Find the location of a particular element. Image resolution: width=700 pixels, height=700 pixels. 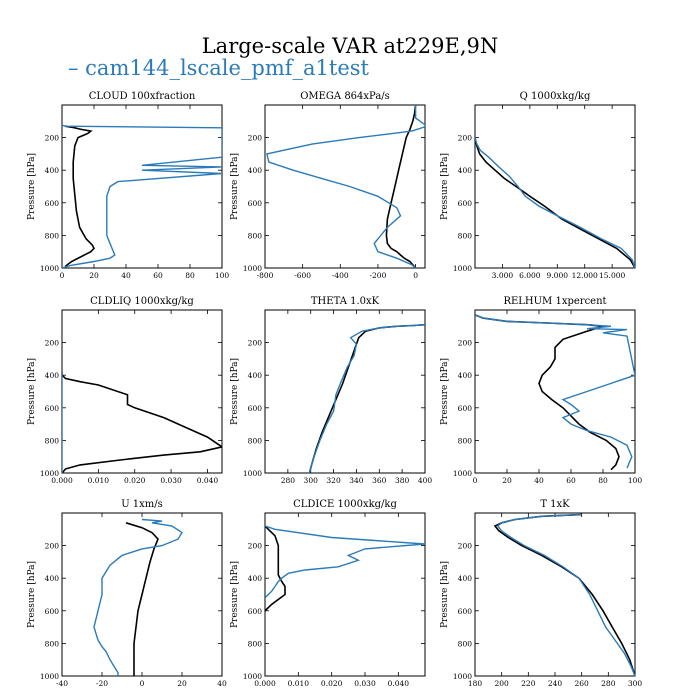

legend-entry: – cam144_lscale_pmf_a1test is located at coordinates (218, 68).